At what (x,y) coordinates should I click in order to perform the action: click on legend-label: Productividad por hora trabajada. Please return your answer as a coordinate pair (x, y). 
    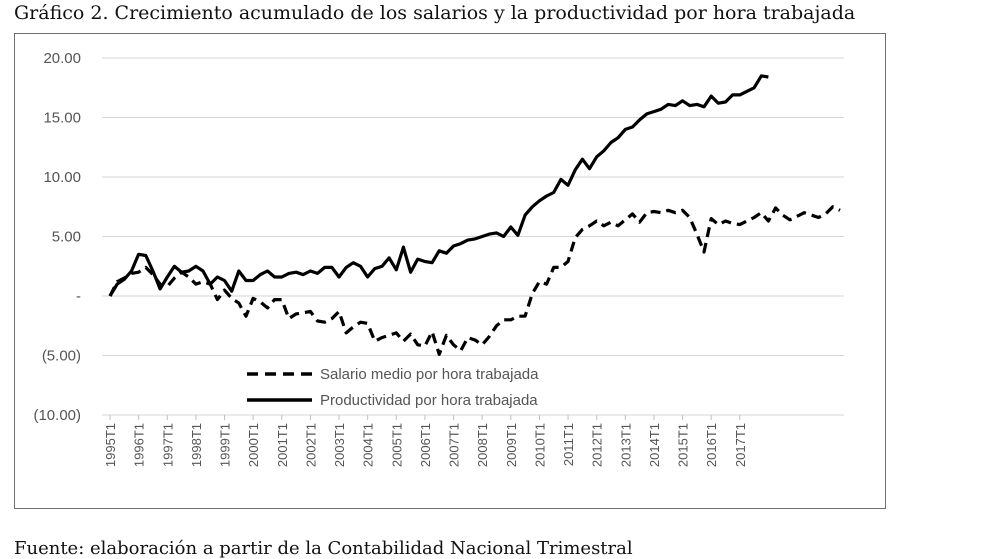
    Looking at the image, I should click on (429, 400).